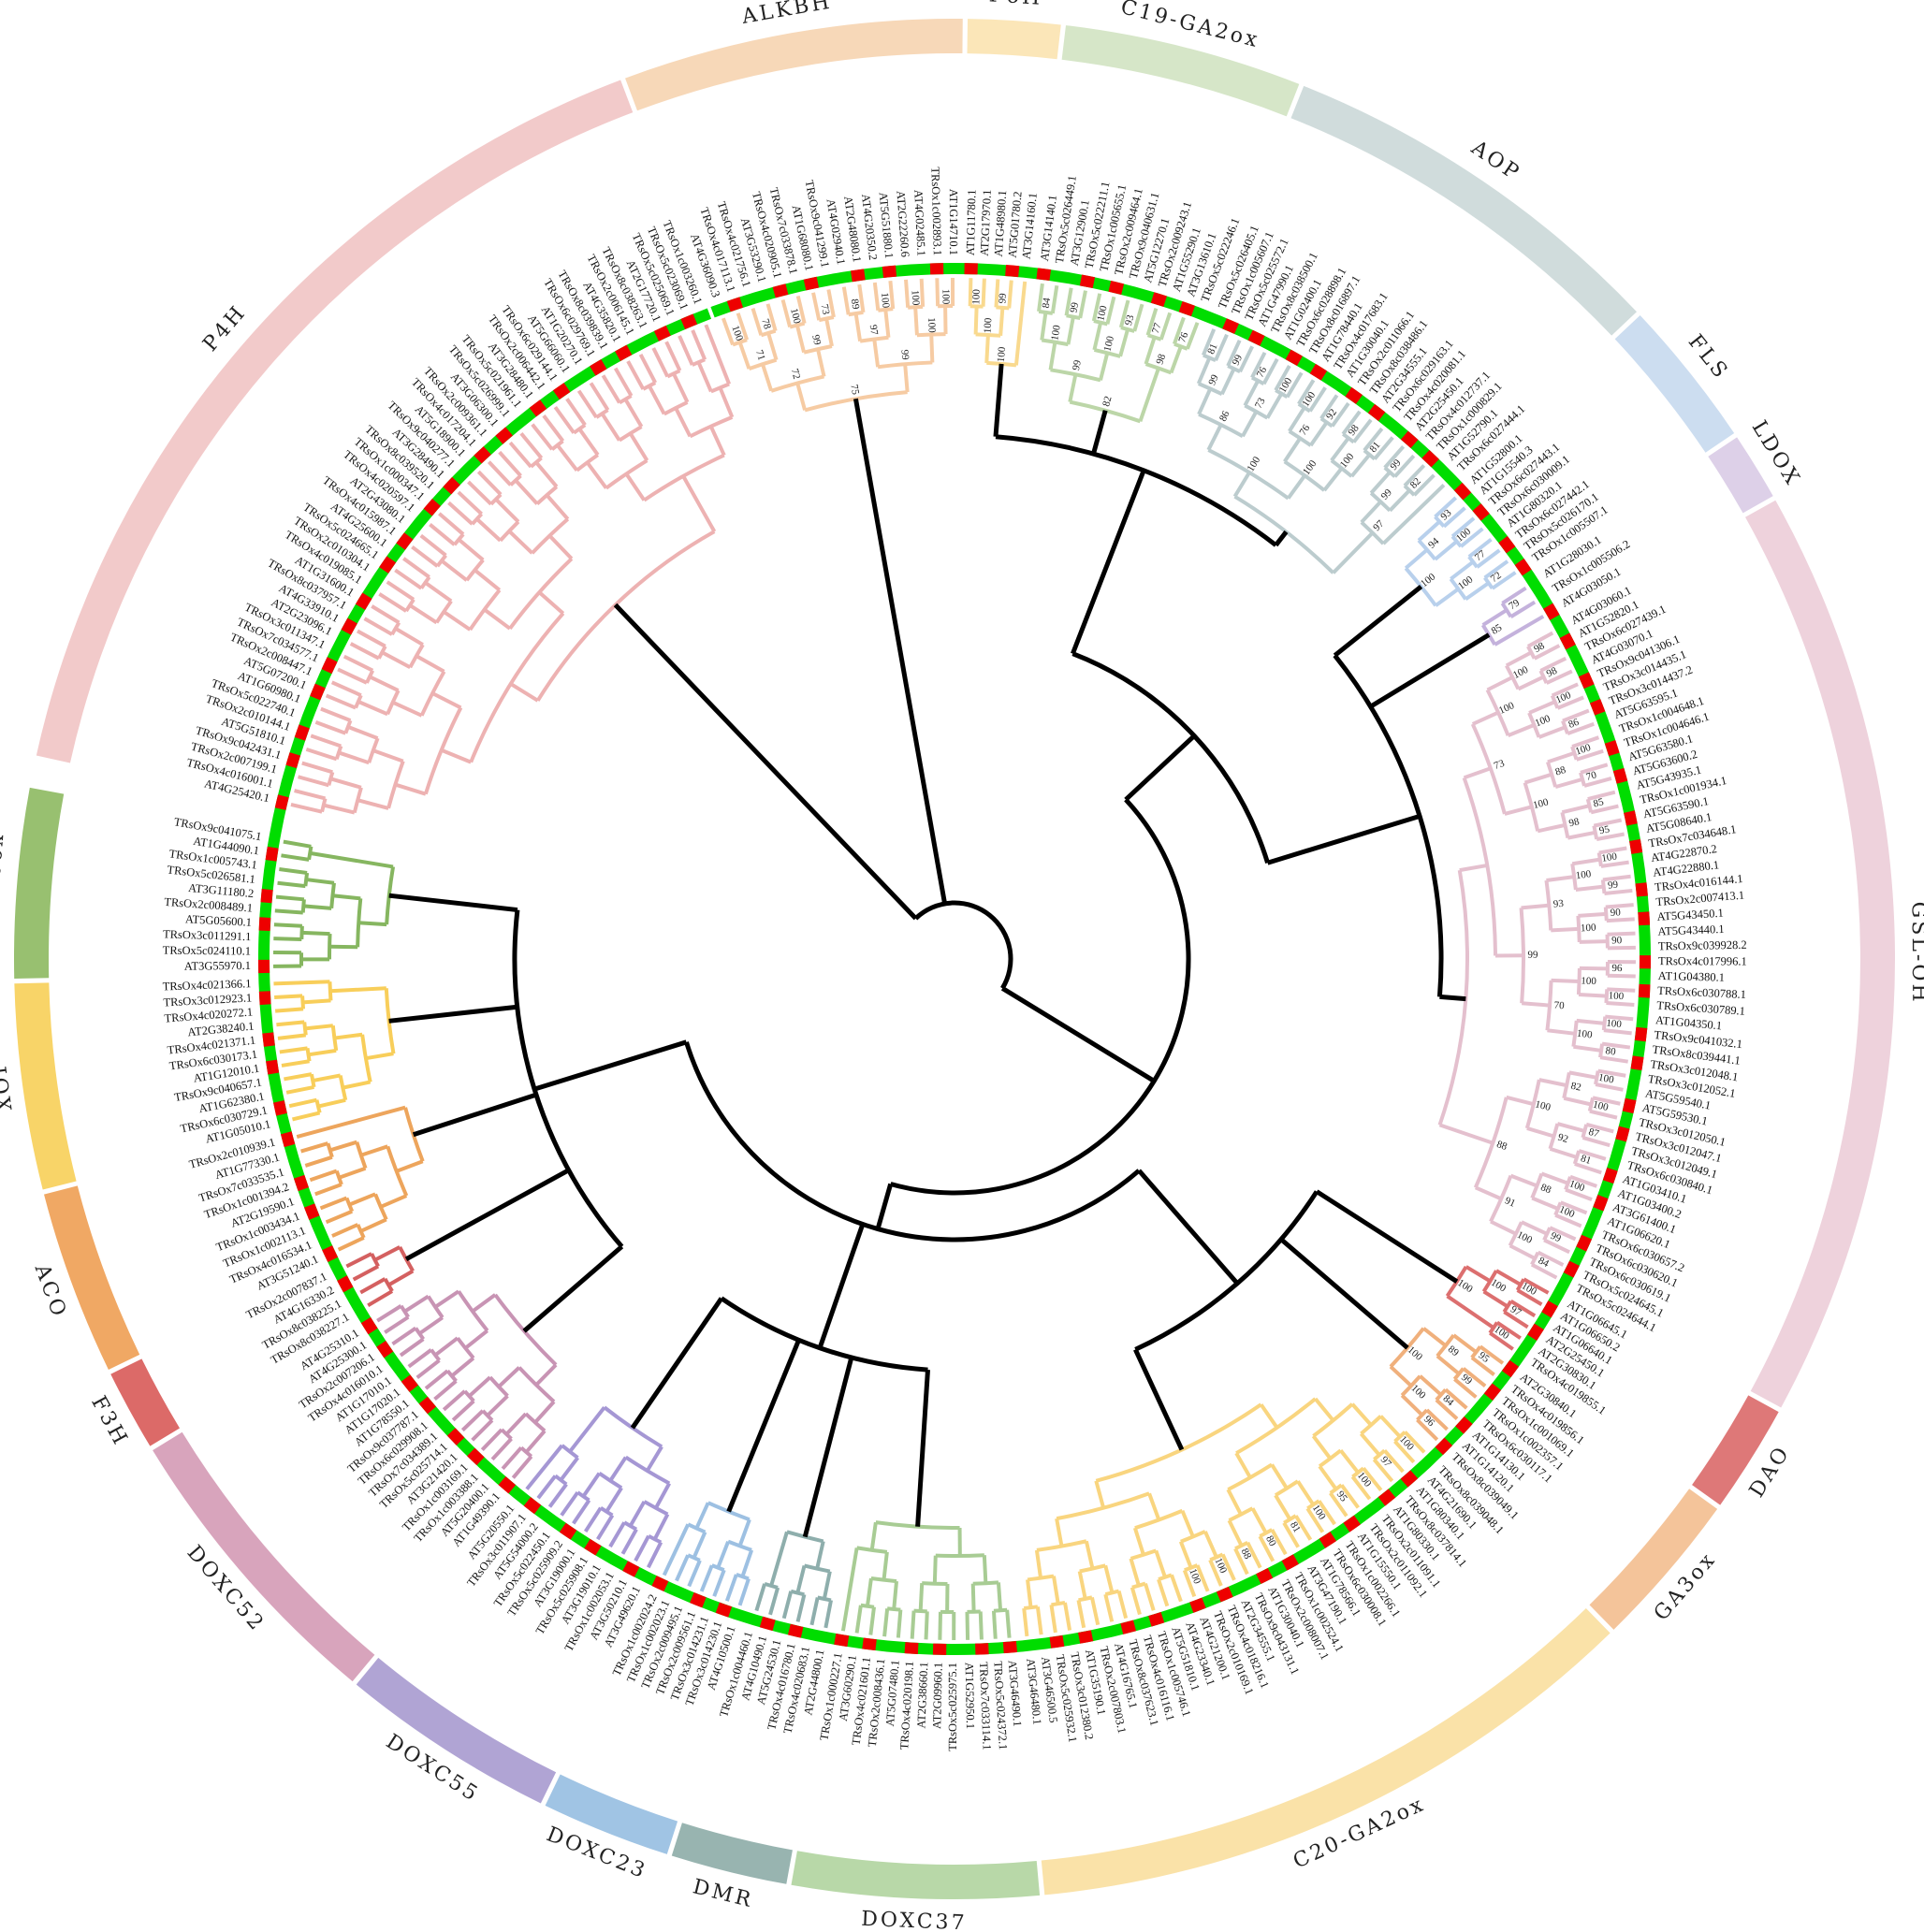 This screenshot has width=1924, height=1932. What do you see at coordinates (902, 224) in the screenshot?
I see `leaf-label: AT2G22260.6` at bounding box center [902, 224].